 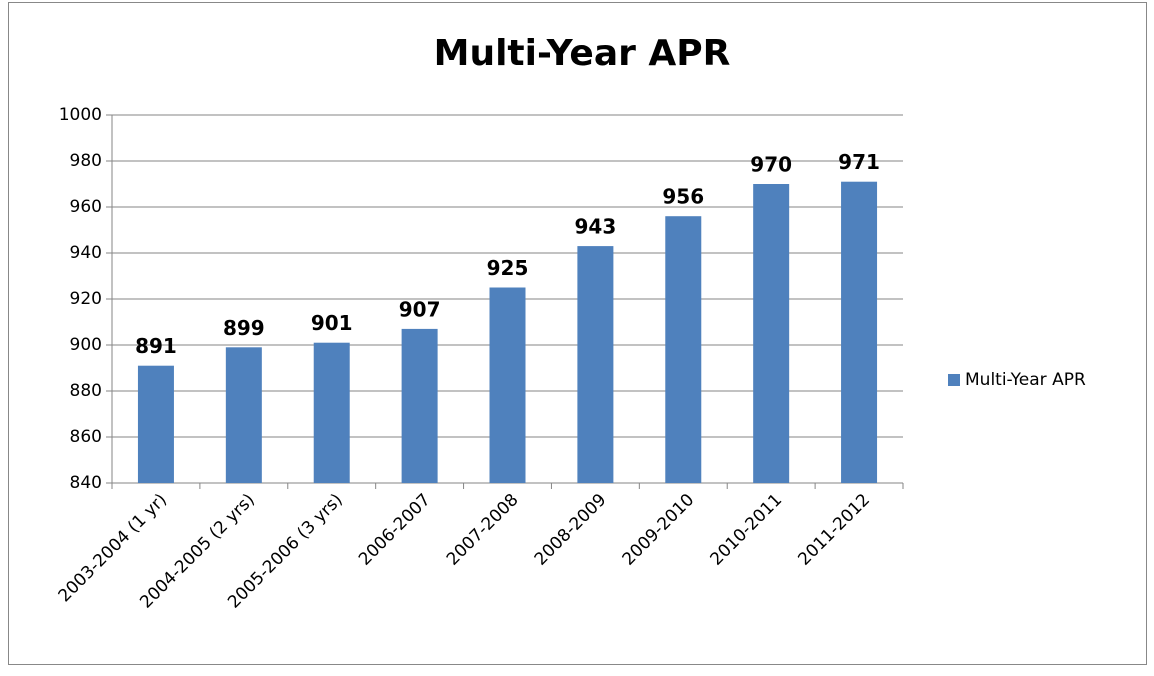 What do you see at coordinates (596, 227) in the screenshot?
I see `data-label: 943` at bounding box center [596, 227].